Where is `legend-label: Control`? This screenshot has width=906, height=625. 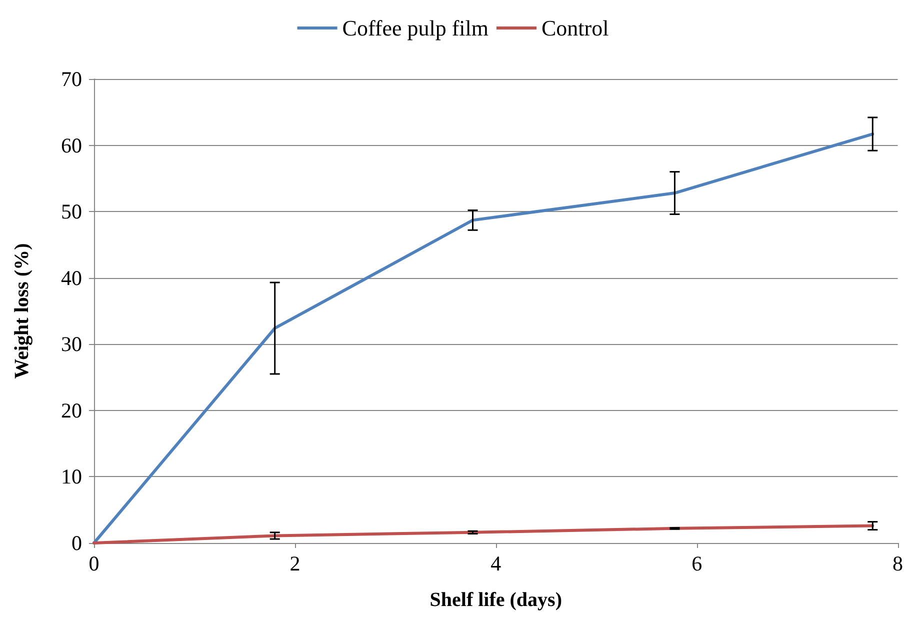 legend-label: Control is located at coordinates (575, 28).